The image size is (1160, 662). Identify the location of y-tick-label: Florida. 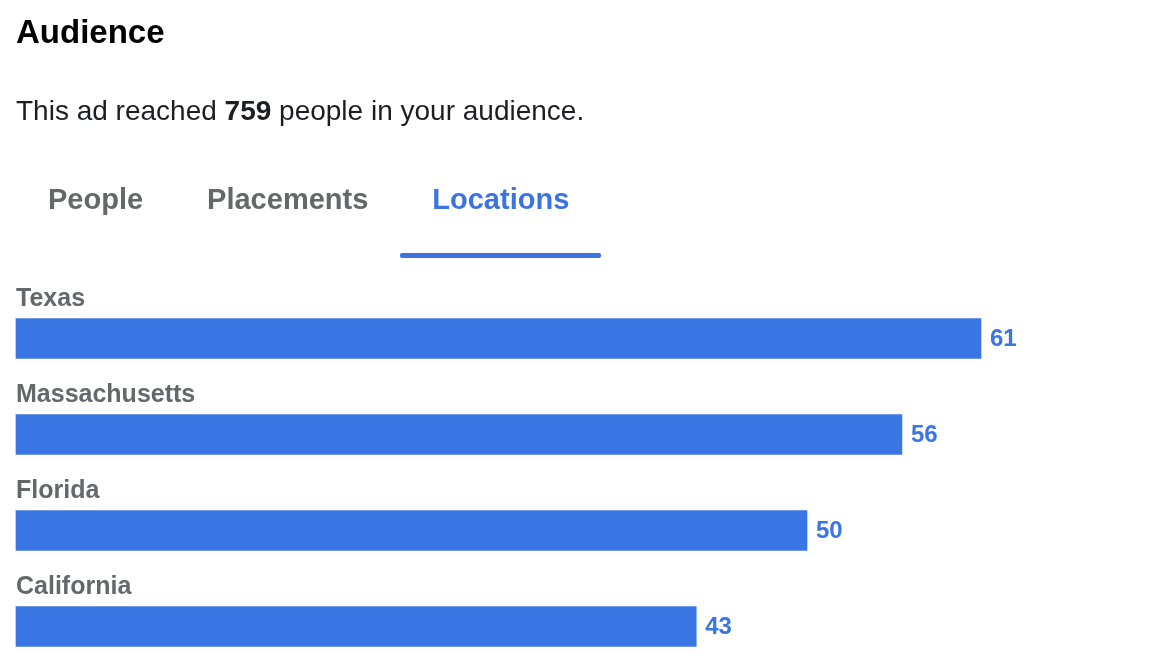
(58, 488).